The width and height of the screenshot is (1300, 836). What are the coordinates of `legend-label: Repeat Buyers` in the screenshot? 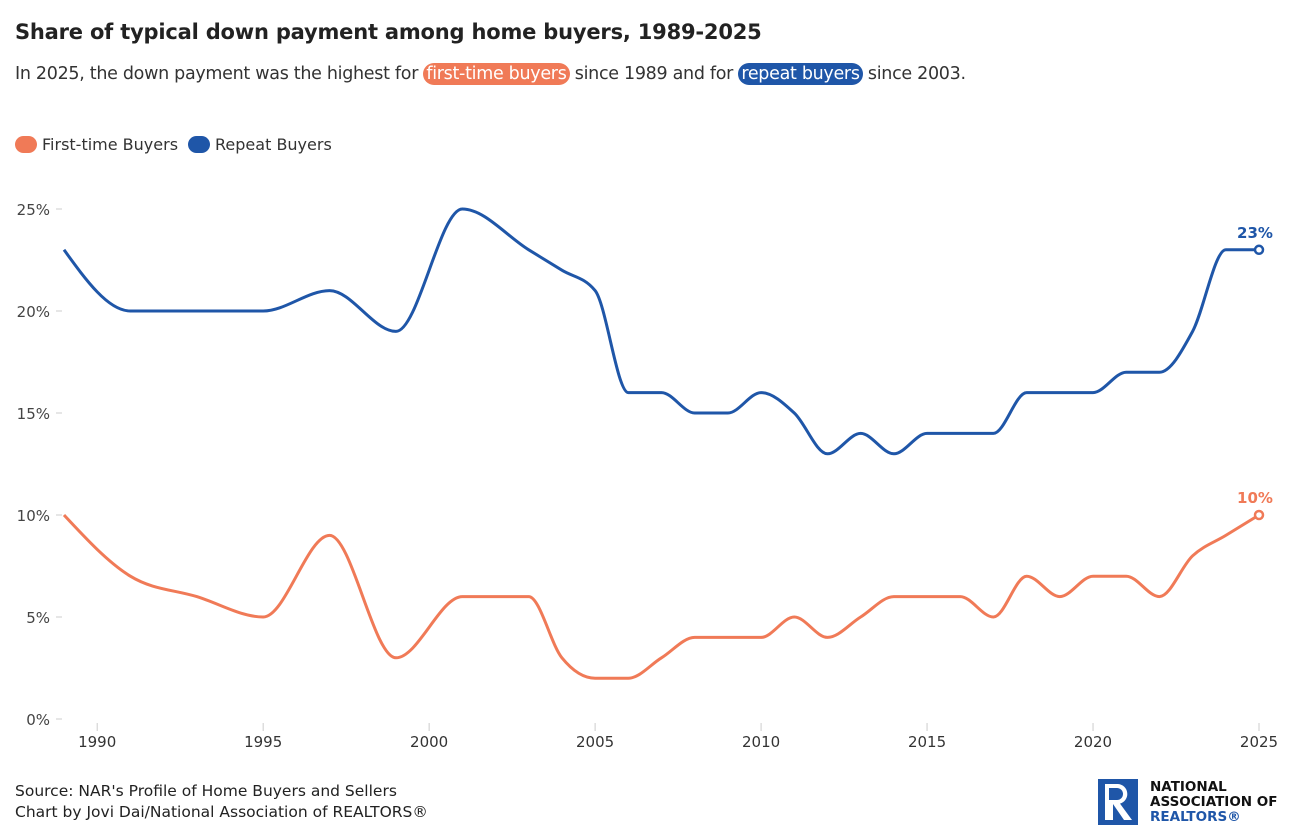 It's located at (273, 144).